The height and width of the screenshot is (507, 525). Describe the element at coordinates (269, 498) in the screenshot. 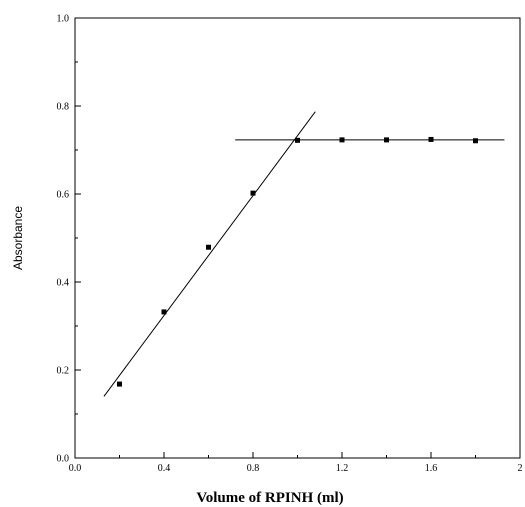

I see `x-axis-label: Volume of RPINH (ml)` at that location.